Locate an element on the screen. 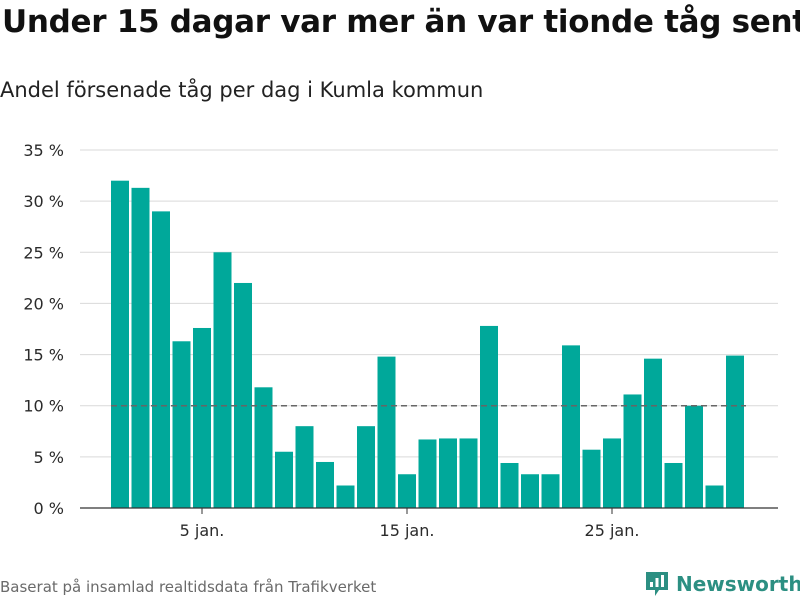 This screenshot has height=600, width=800. y-tick-label: 15 % is located at coordinates (43, 355).